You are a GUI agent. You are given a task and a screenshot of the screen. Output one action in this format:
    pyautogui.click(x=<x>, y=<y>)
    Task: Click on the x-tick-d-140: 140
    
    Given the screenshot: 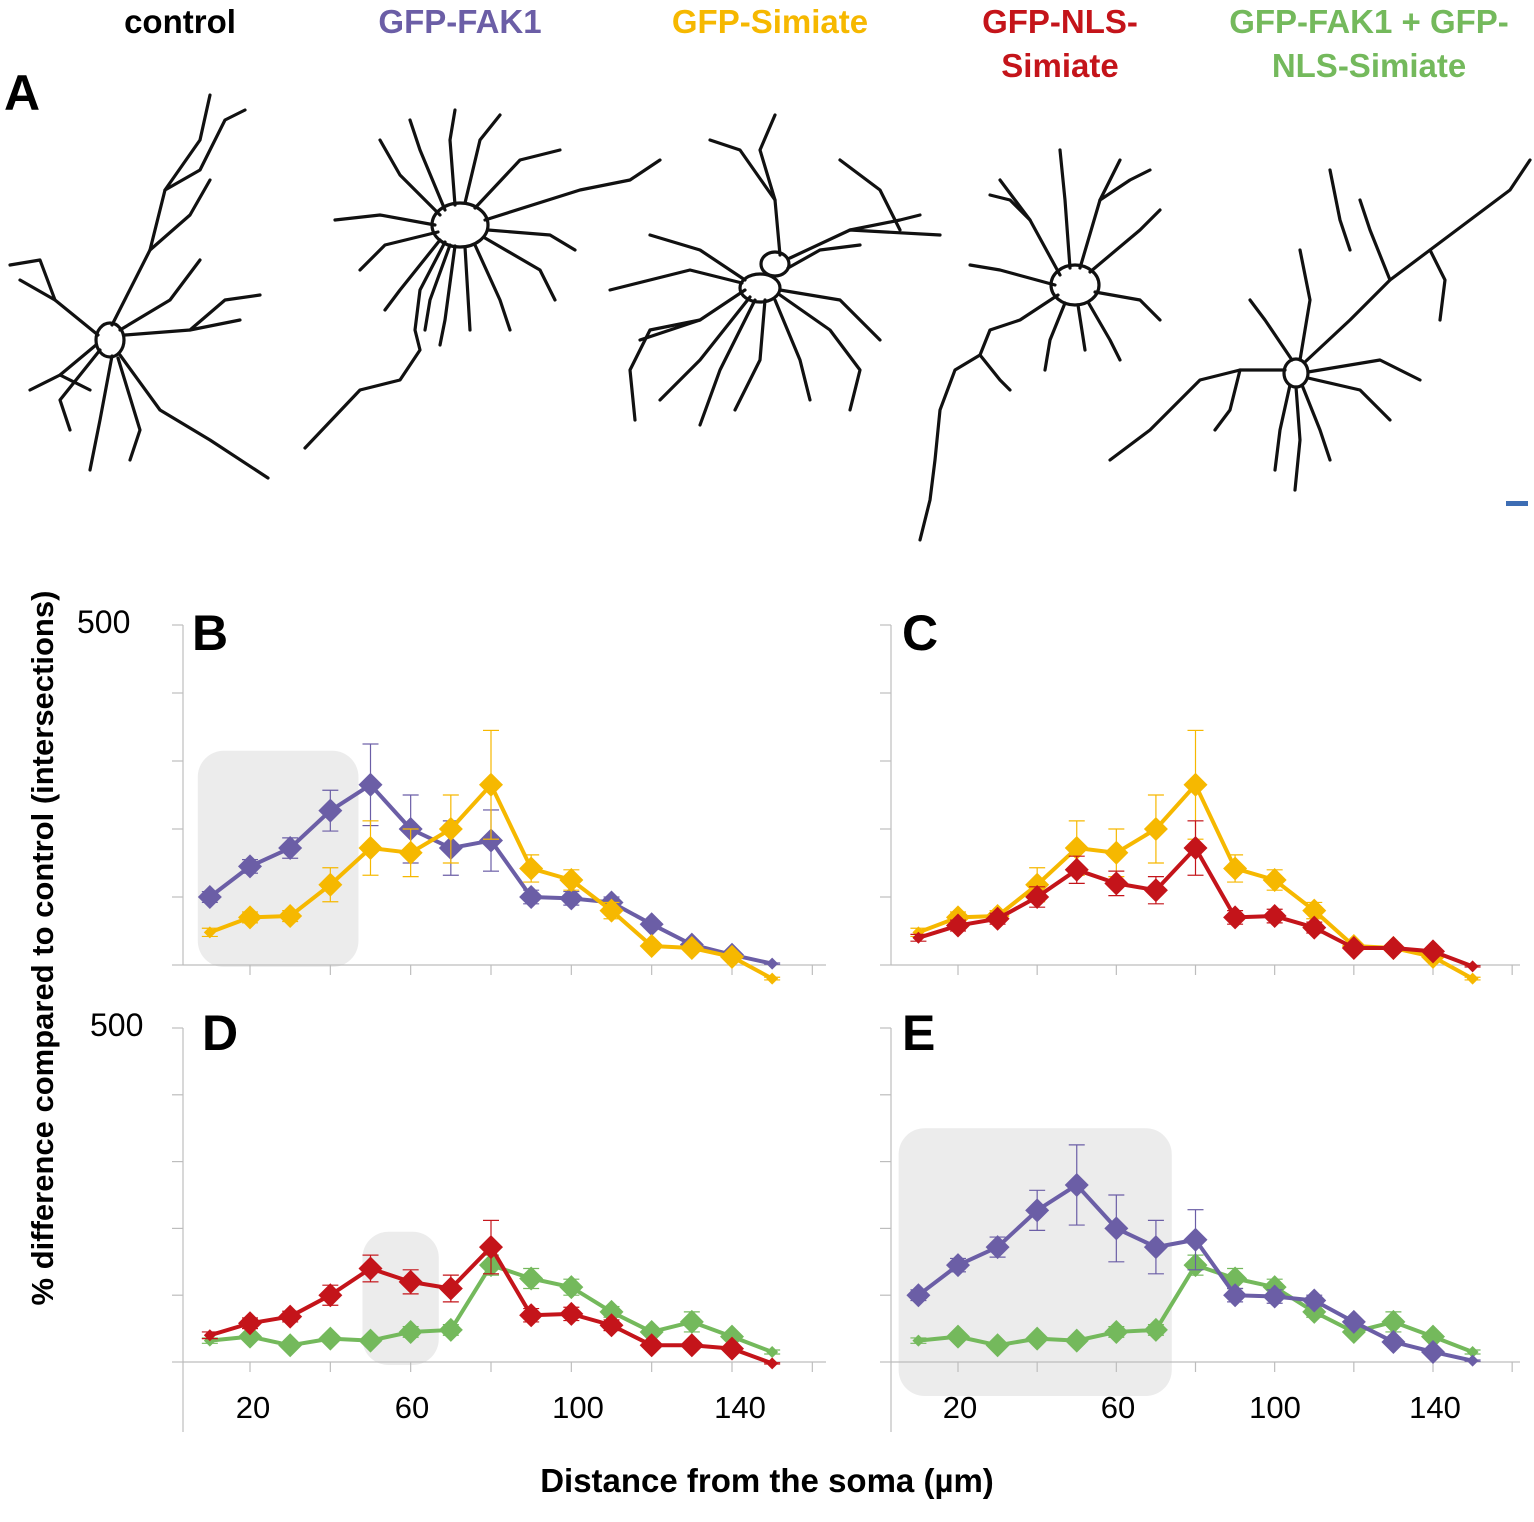 What is the action you would take?
    pyautogui.click(x=740, y=1407)
    